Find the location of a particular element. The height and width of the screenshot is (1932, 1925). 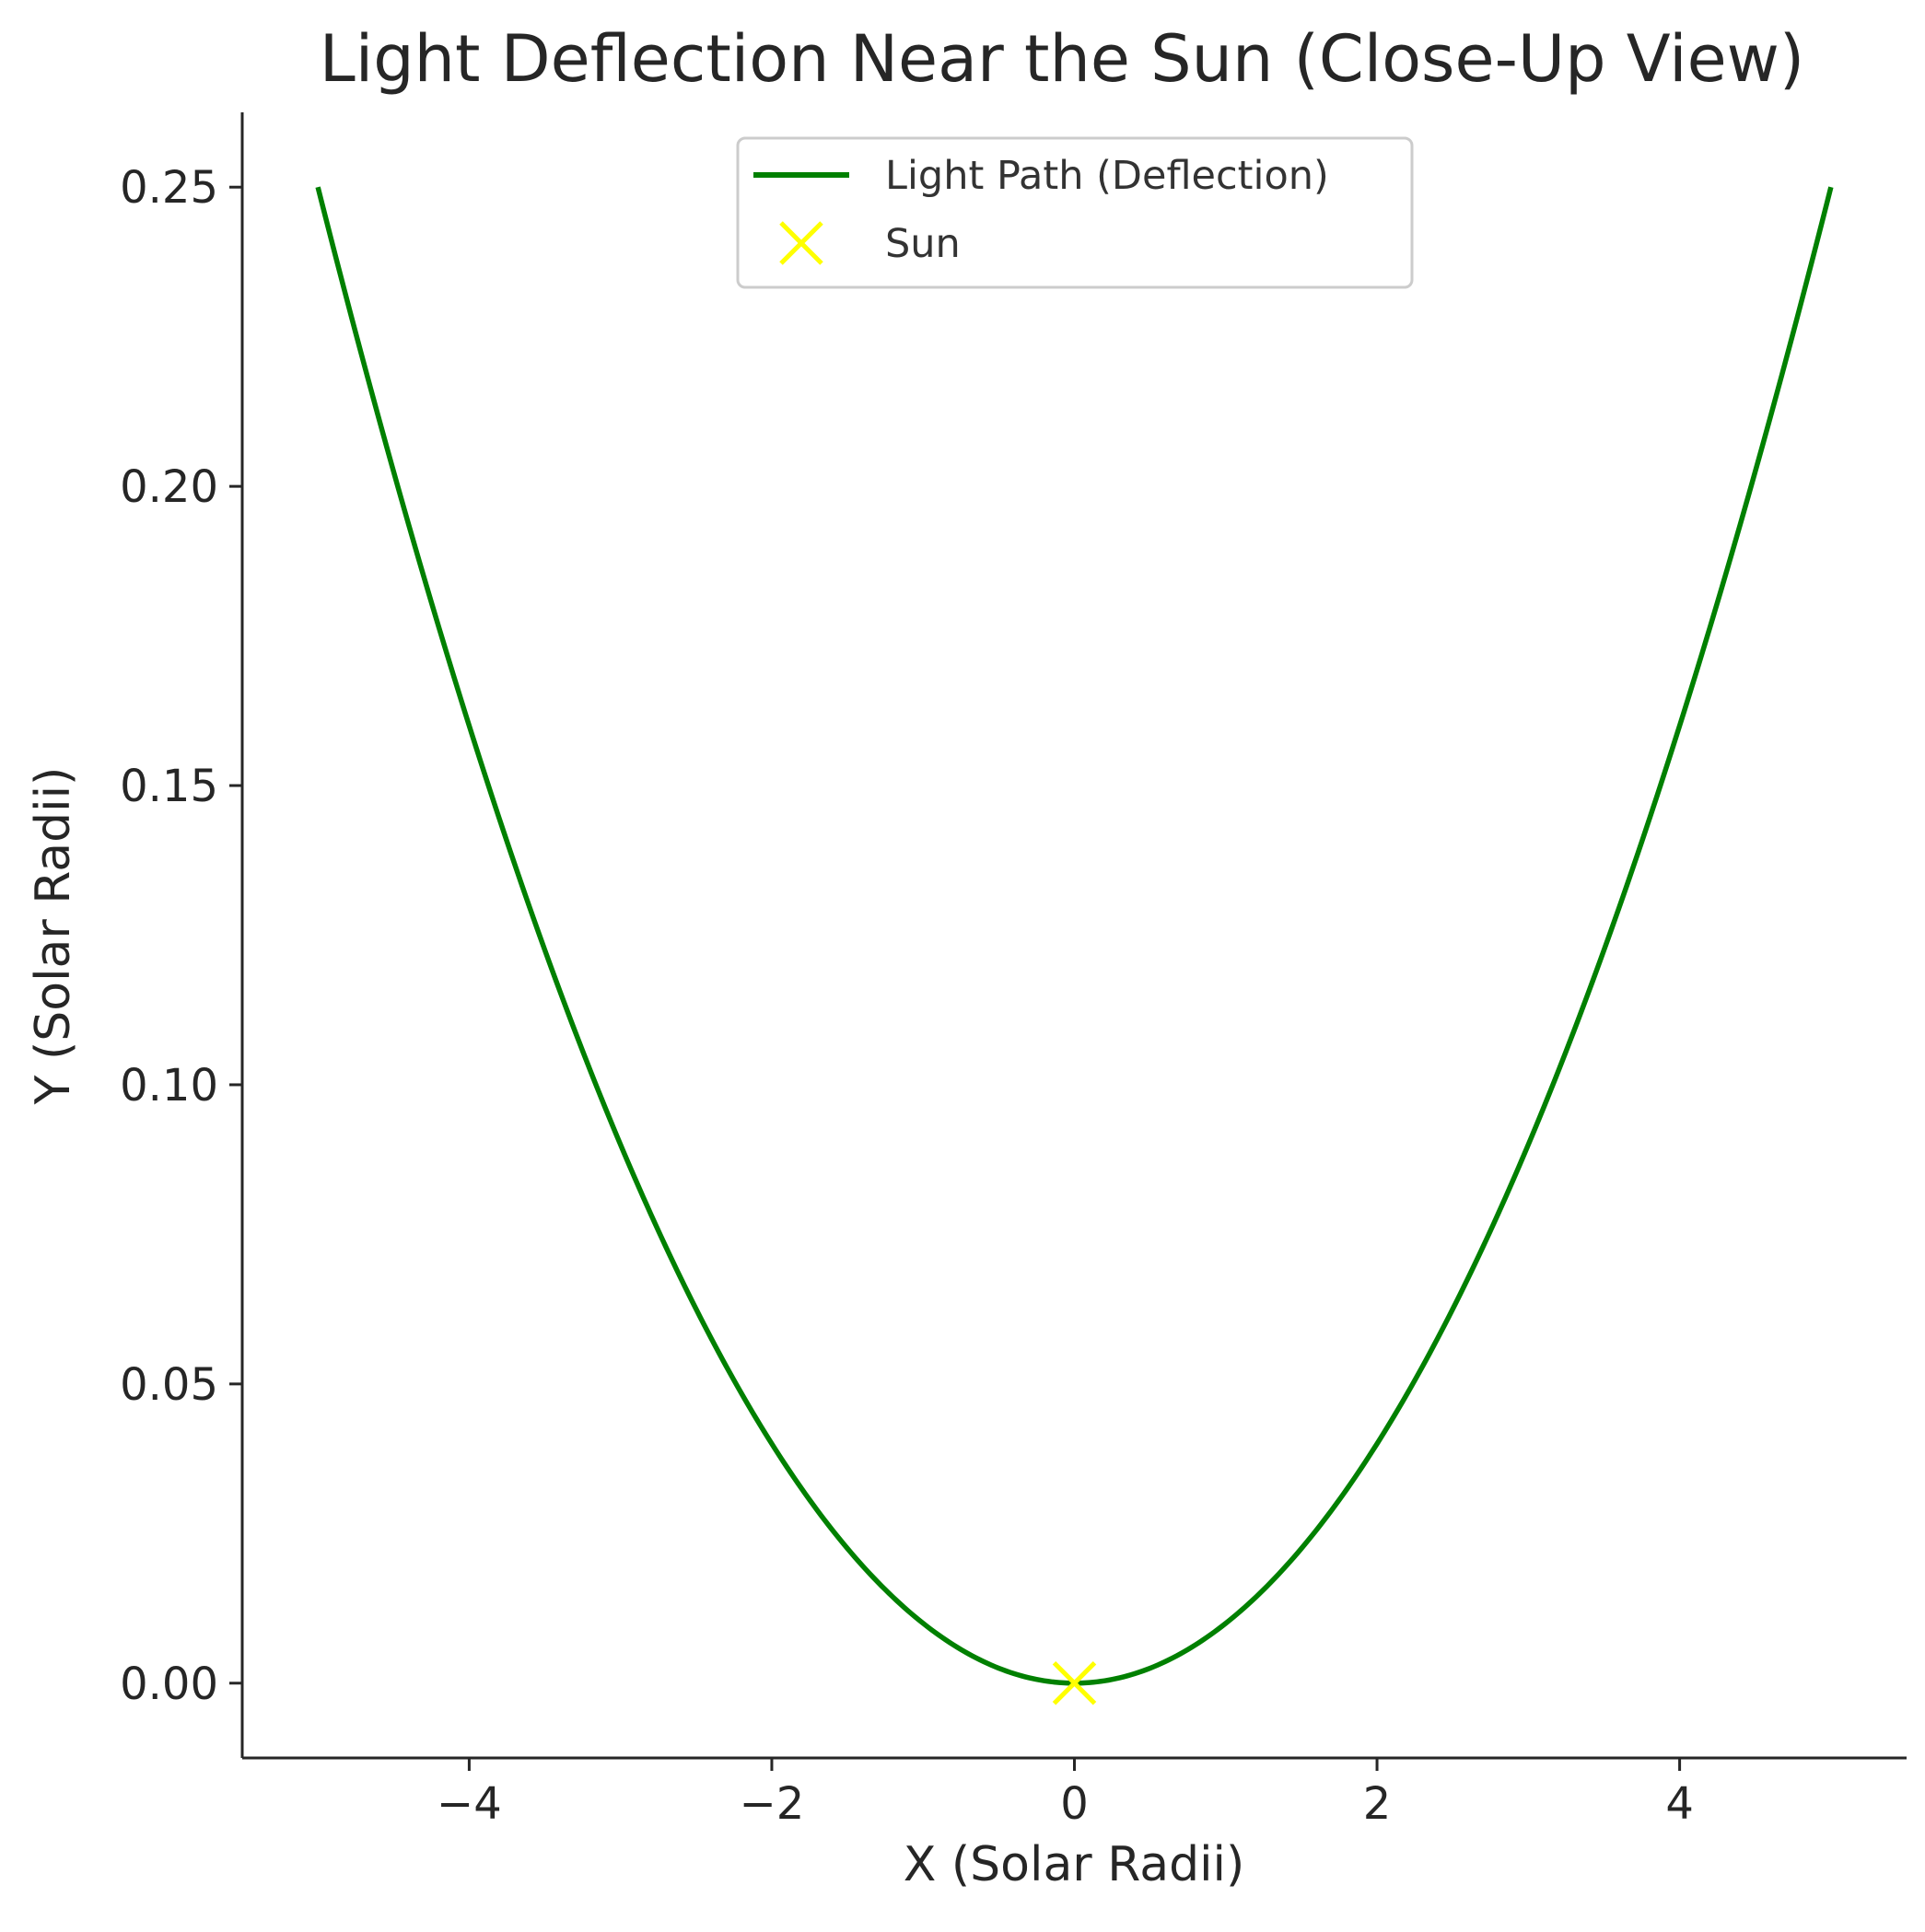

legend-sun-marker-swatch is located at coordinates (801, 243).